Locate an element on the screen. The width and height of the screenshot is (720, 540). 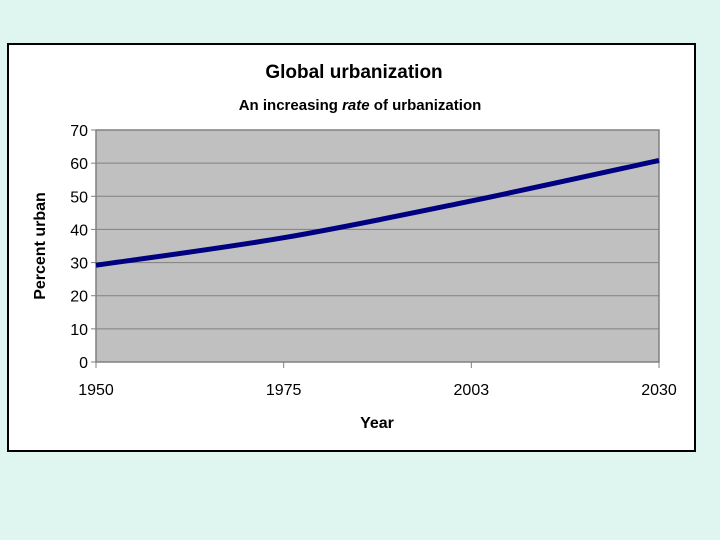
y-tick-label: 60 is located at coordinates (79, 164).